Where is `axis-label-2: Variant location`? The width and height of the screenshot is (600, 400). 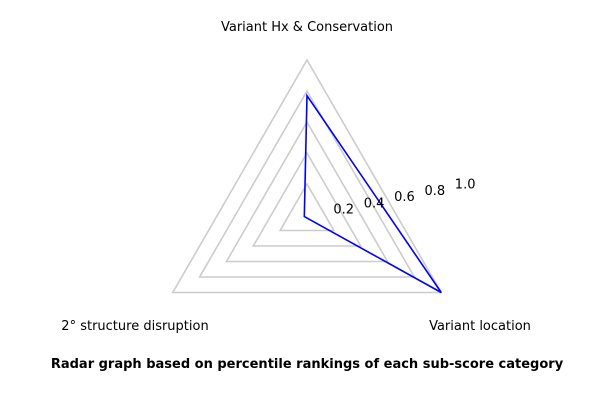 axis-label-2: Variant location is located at coordinates (480, 326).